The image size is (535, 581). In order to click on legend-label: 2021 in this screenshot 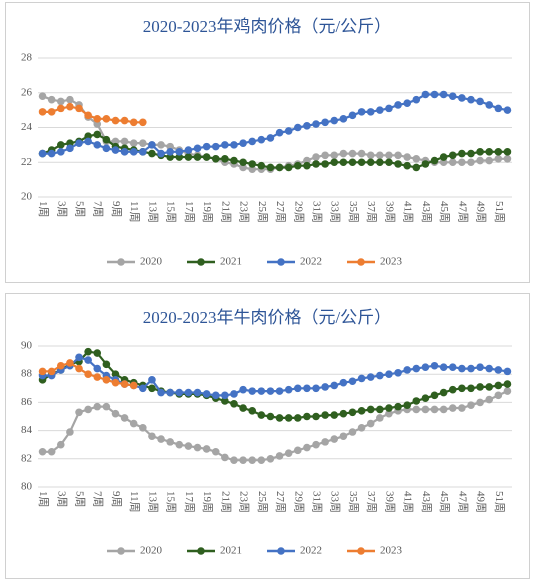, I will do `click(231, 262)`.